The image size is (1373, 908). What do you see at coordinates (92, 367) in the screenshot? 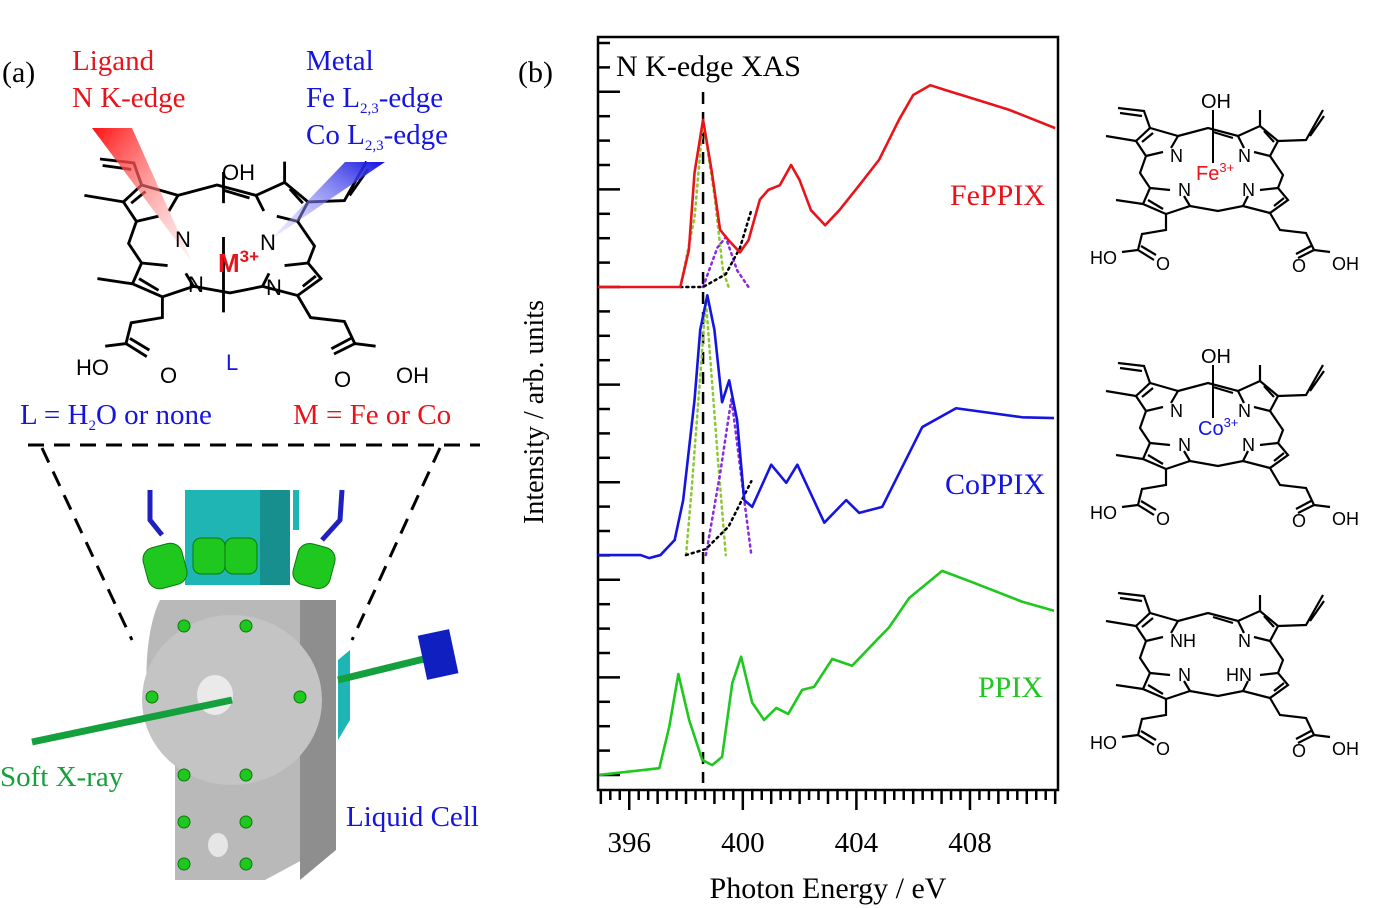
I see `acid-ho-label: HO` at bounding box center [92, 367].